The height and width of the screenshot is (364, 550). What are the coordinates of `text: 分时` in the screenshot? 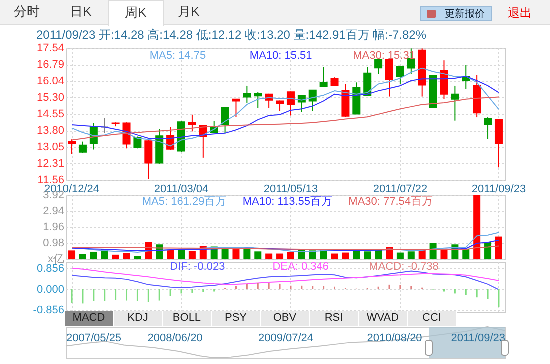 It's located at (27, 12).